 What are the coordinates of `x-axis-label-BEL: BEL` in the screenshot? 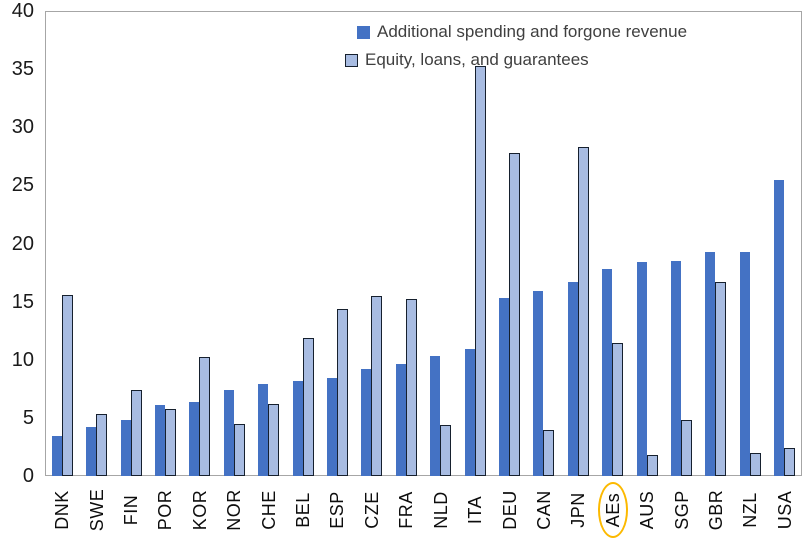 It's located at (303, 510).